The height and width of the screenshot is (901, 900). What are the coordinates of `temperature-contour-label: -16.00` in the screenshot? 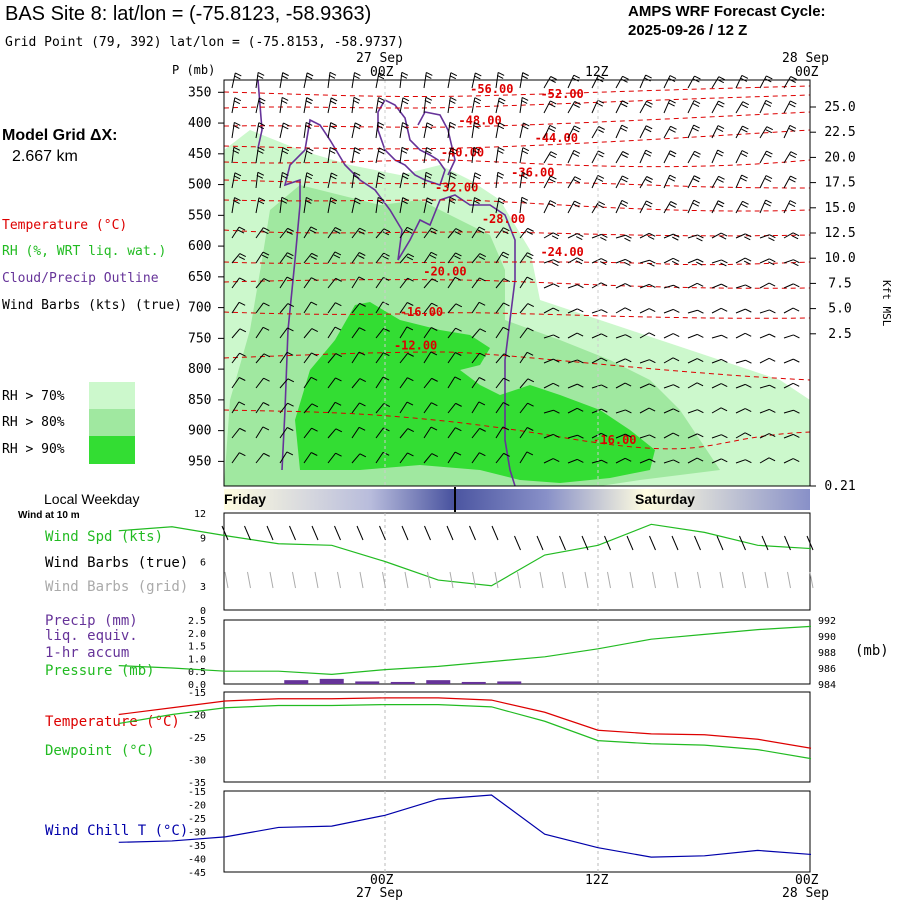 It's located at (614, 440).